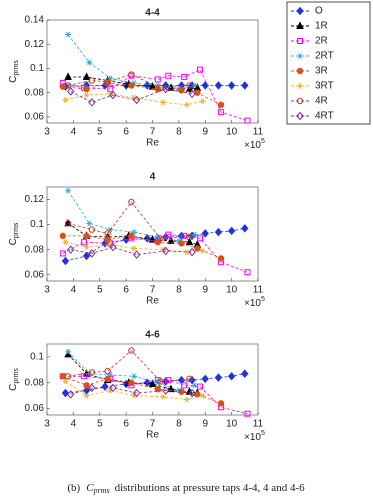 This screenshot has width=373, height=500. Describe the element at coordinates (37, 224) in the screenshot. I see `y-tick-label: 0.1` at that location.